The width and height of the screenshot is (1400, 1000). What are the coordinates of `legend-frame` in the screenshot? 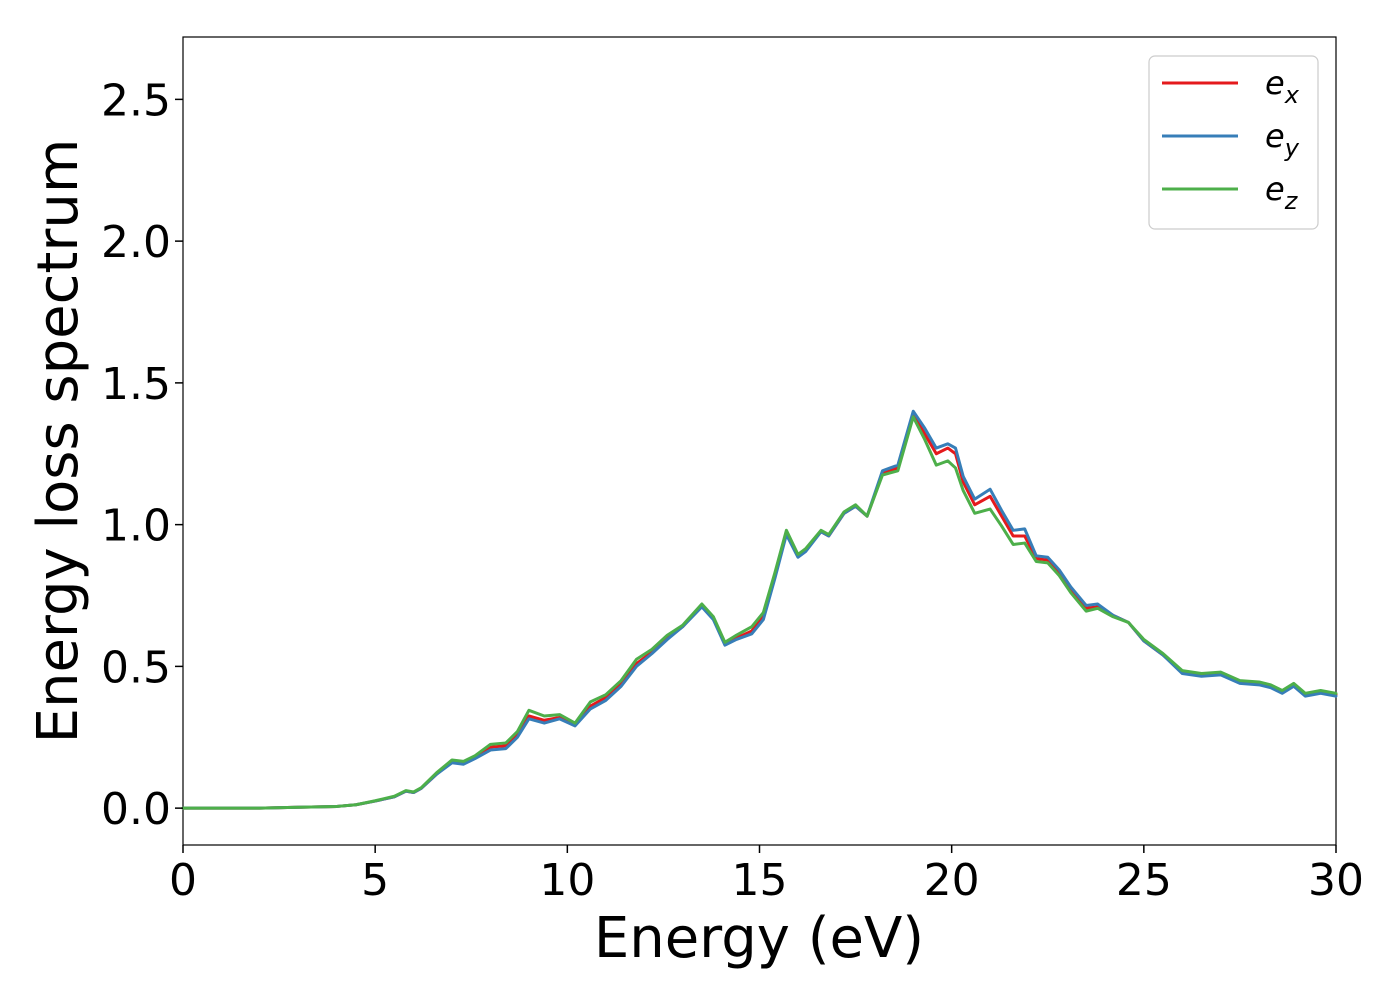 It's located at (1233, 142).